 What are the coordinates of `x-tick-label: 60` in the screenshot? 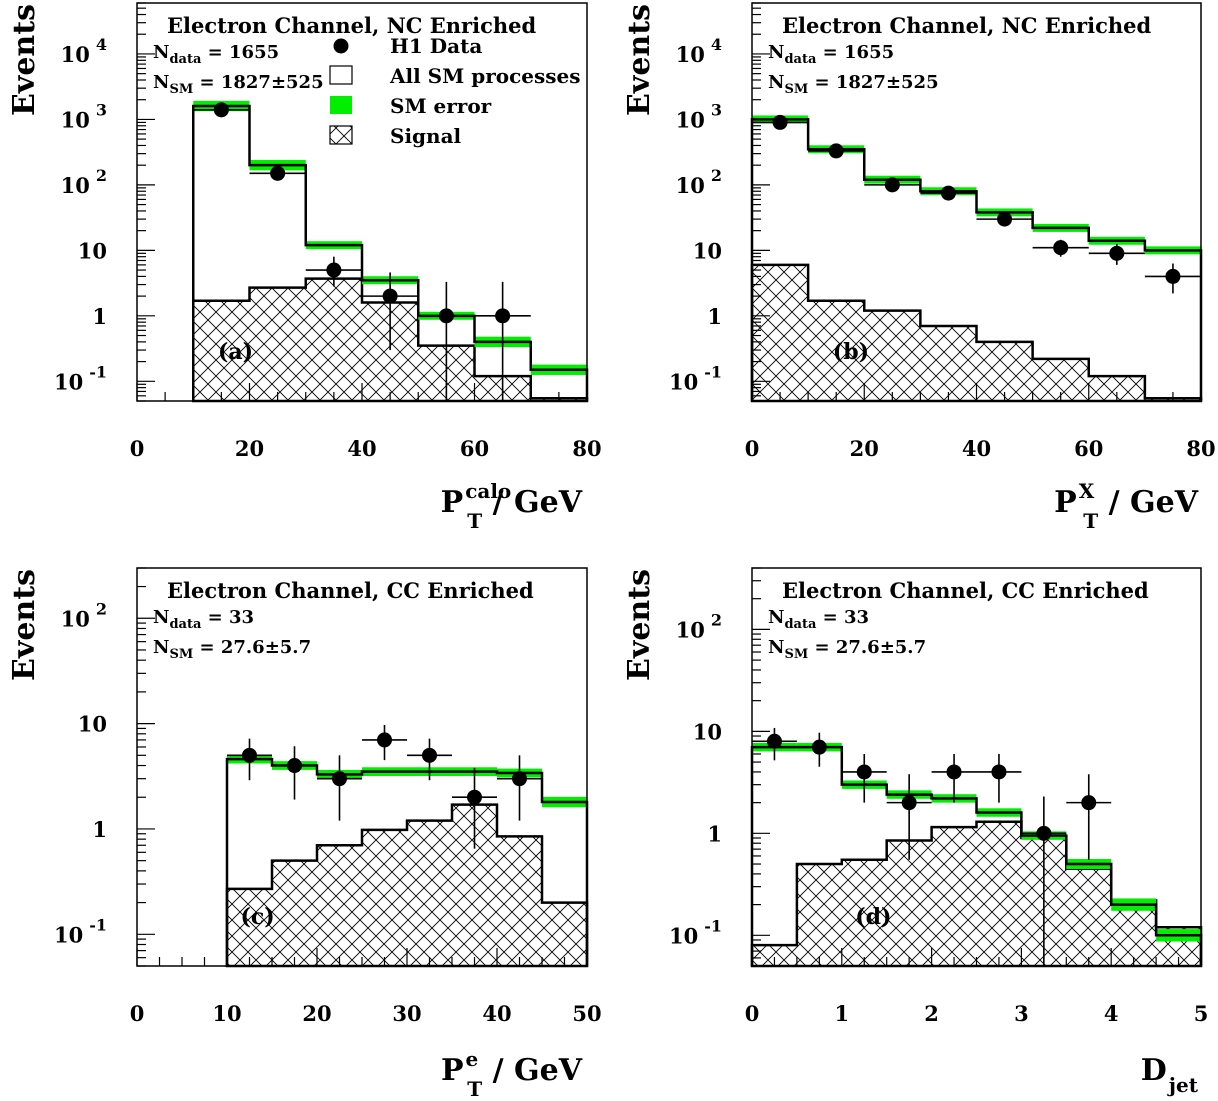 It's located at (1088, 448).